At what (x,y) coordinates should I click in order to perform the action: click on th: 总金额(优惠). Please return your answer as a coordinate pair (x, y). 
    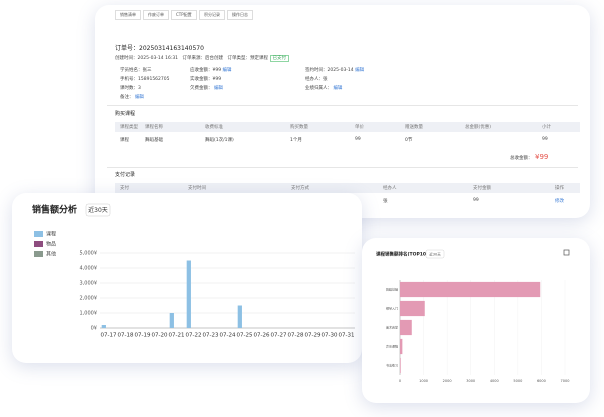
    Looking at the image, I should click on (478, 127).